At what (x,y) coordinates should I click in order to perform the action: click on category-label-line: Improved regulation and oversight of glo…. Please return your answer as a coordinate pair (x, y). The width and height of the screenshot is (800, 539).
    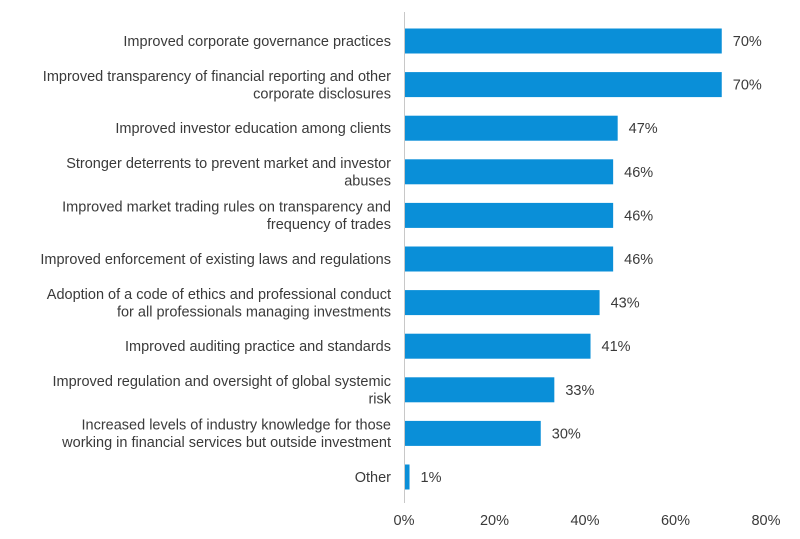
    Looking at the image, I should click on (221, 382).